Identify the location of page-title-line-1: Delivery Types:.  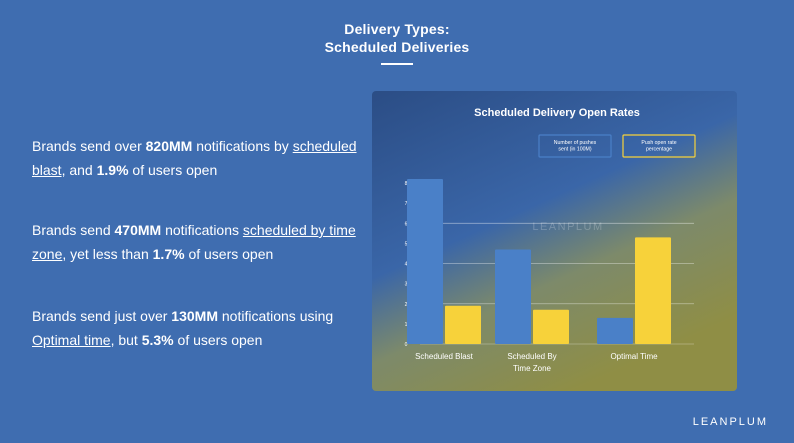
(397, 29).